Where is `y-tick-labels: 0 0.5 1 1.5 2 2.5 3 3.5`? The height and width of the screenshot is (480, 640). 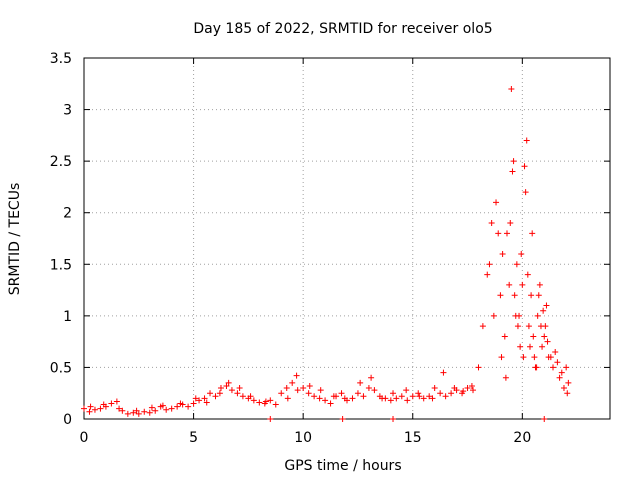
y-tick-labels: 0 0.5 1 1.5 2 2.5 3 3.5 is located at coordinates (61, 239).